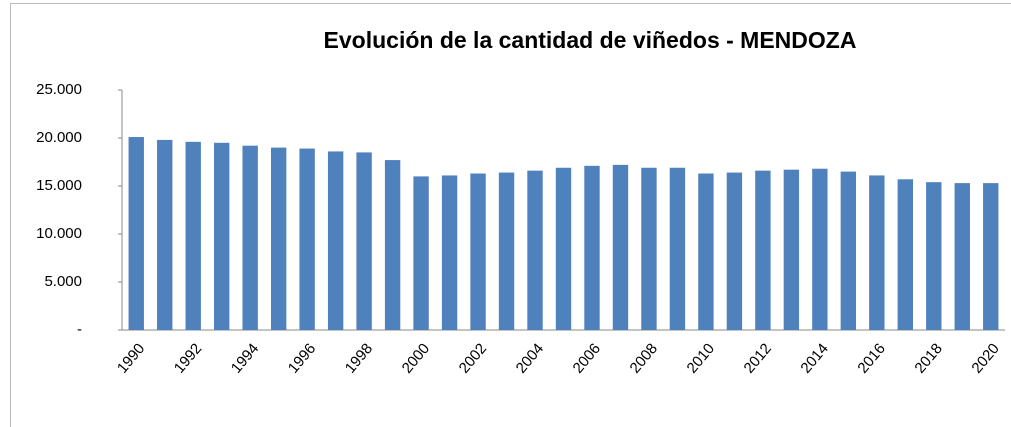 The height and width of the screenshot is (427, 1011). What do you see at coordinates (59, 185) in the screenshot?
I see `y-tick-label: 15.000` at bounding box center [59, 185].